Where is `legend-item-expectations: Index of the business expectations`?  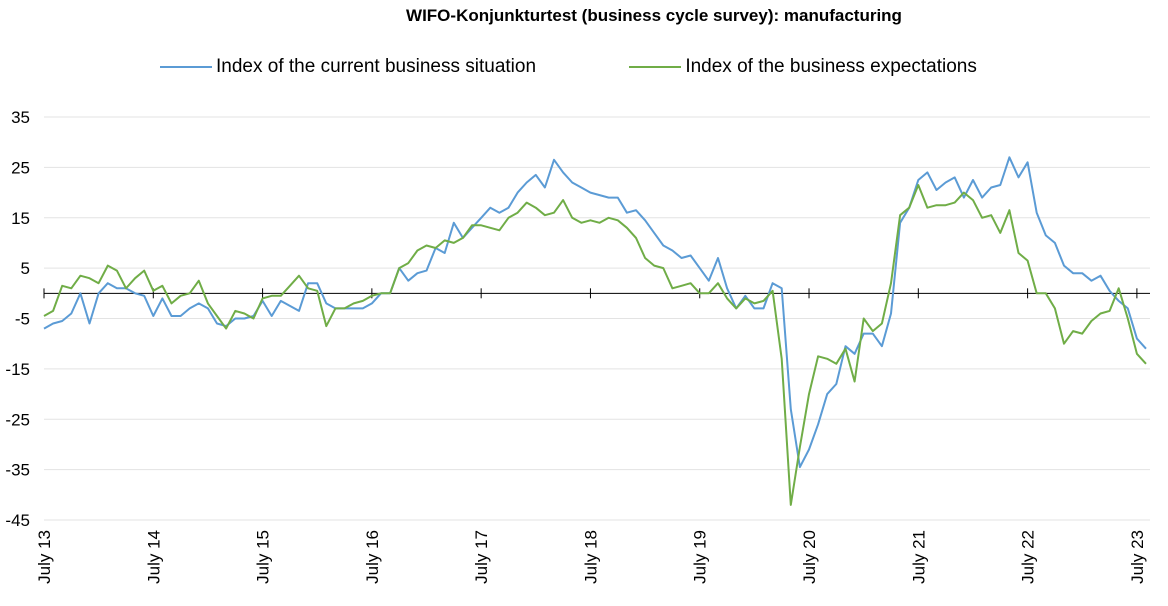 legend-item-expectations: Index of the business expectations is located at coordinates (803, 67).